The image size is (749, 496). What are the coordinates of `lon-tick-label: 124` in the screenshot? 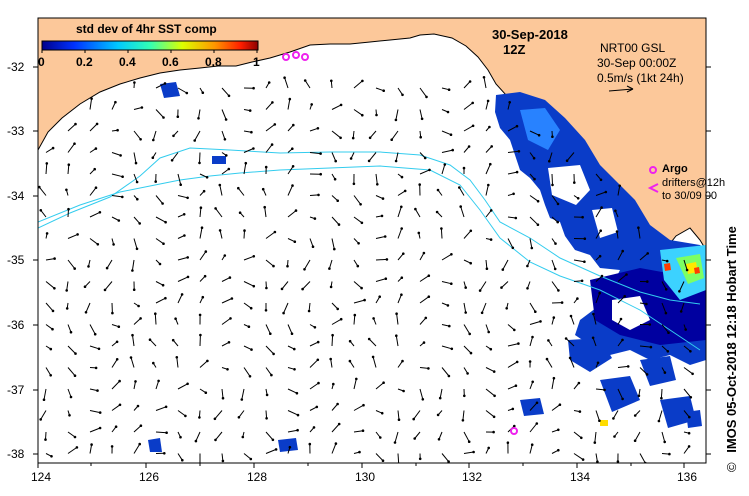 It's located at (41, 477).